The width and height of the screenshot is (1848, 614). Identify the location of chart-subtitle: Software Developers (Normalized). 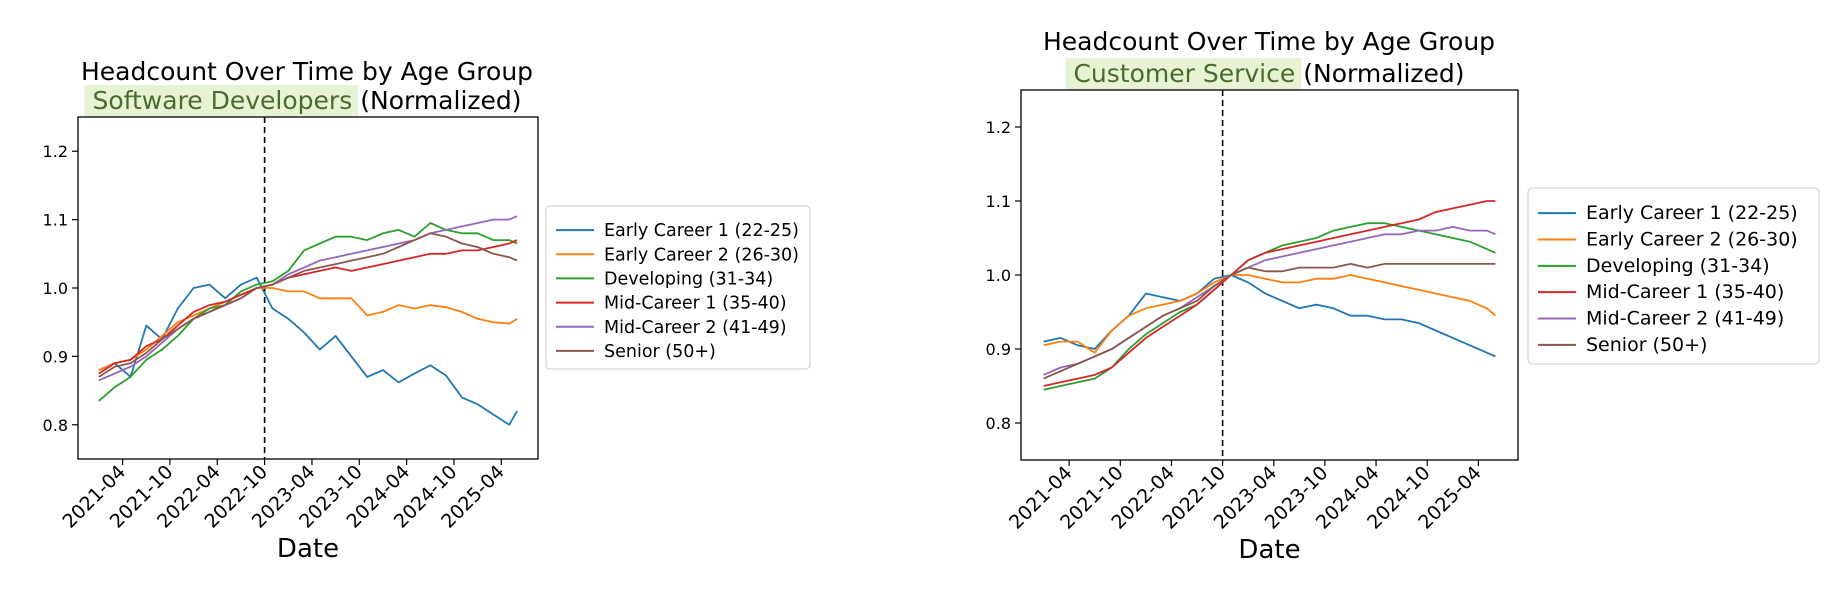
(303, 101).